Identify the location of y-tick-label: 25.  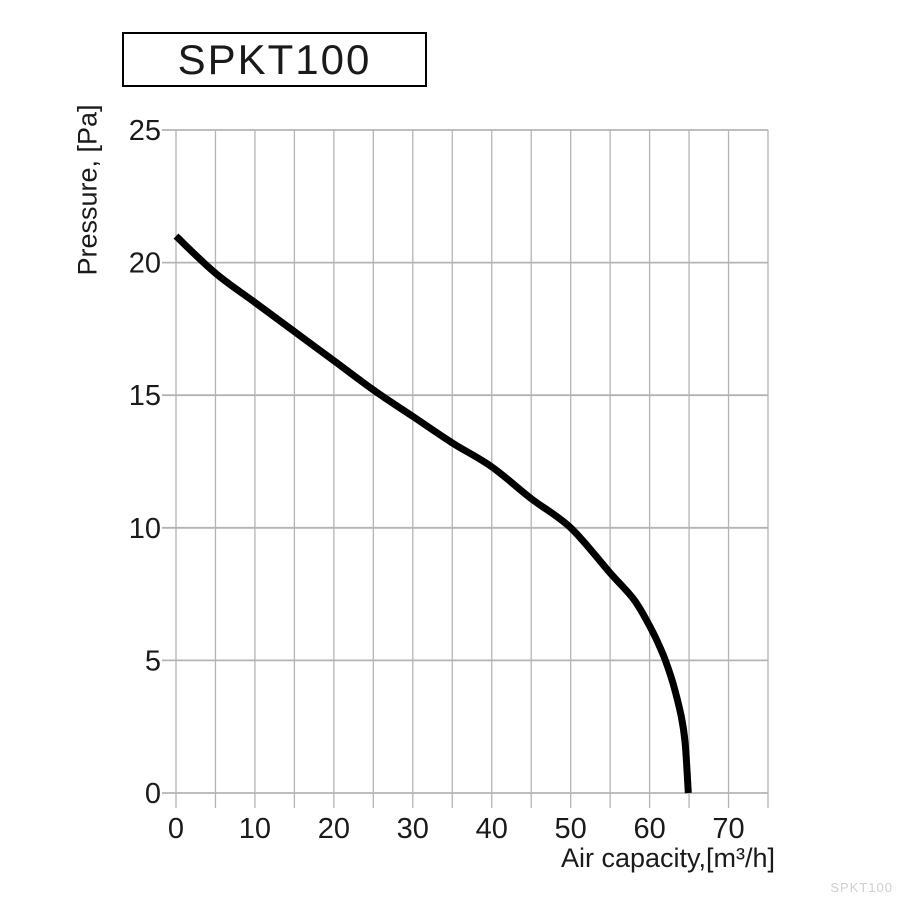
(145, 131).